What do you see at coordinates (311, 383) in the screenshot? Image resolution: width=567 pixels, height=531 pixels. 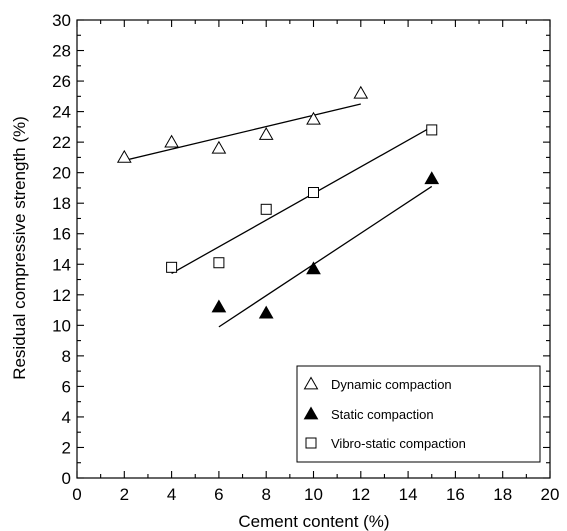 I see `legend-marker-open-triangle` at bounding box center [311, 383].